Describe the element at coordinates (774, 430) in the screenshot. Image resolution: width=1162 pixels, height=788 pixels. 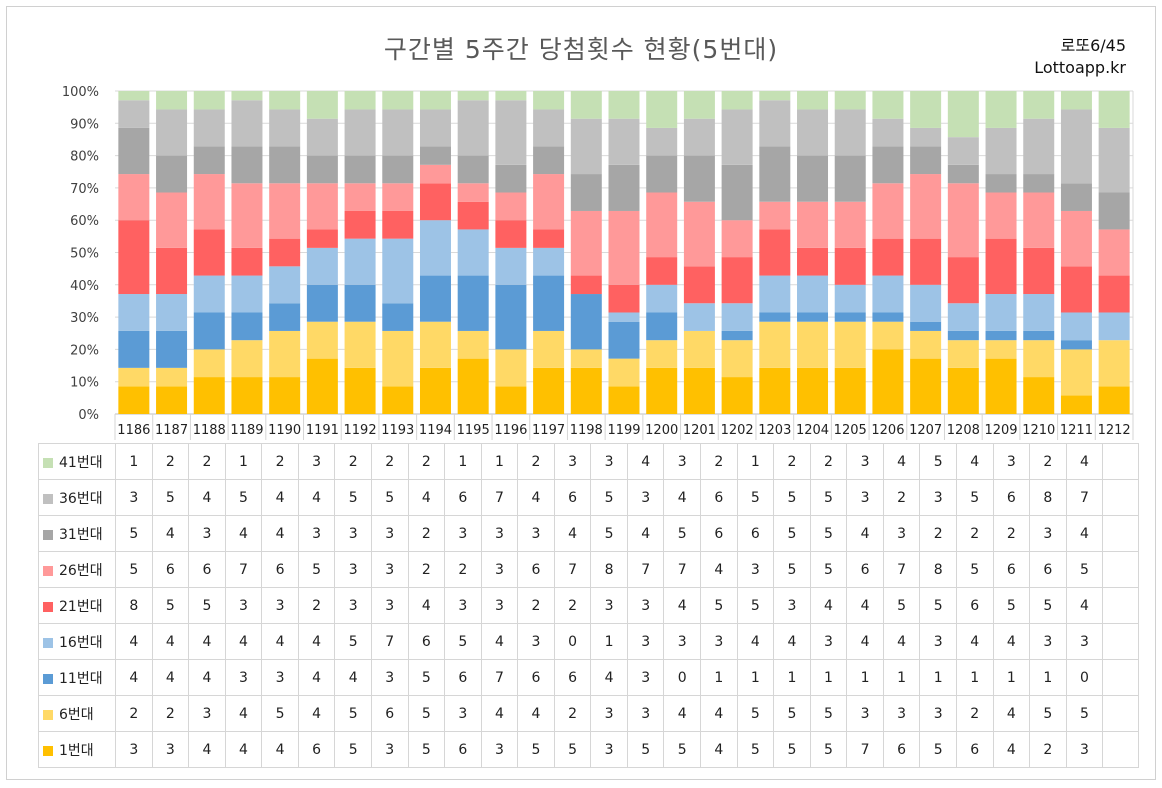
I see `x-tick-label: 1203` at that location.